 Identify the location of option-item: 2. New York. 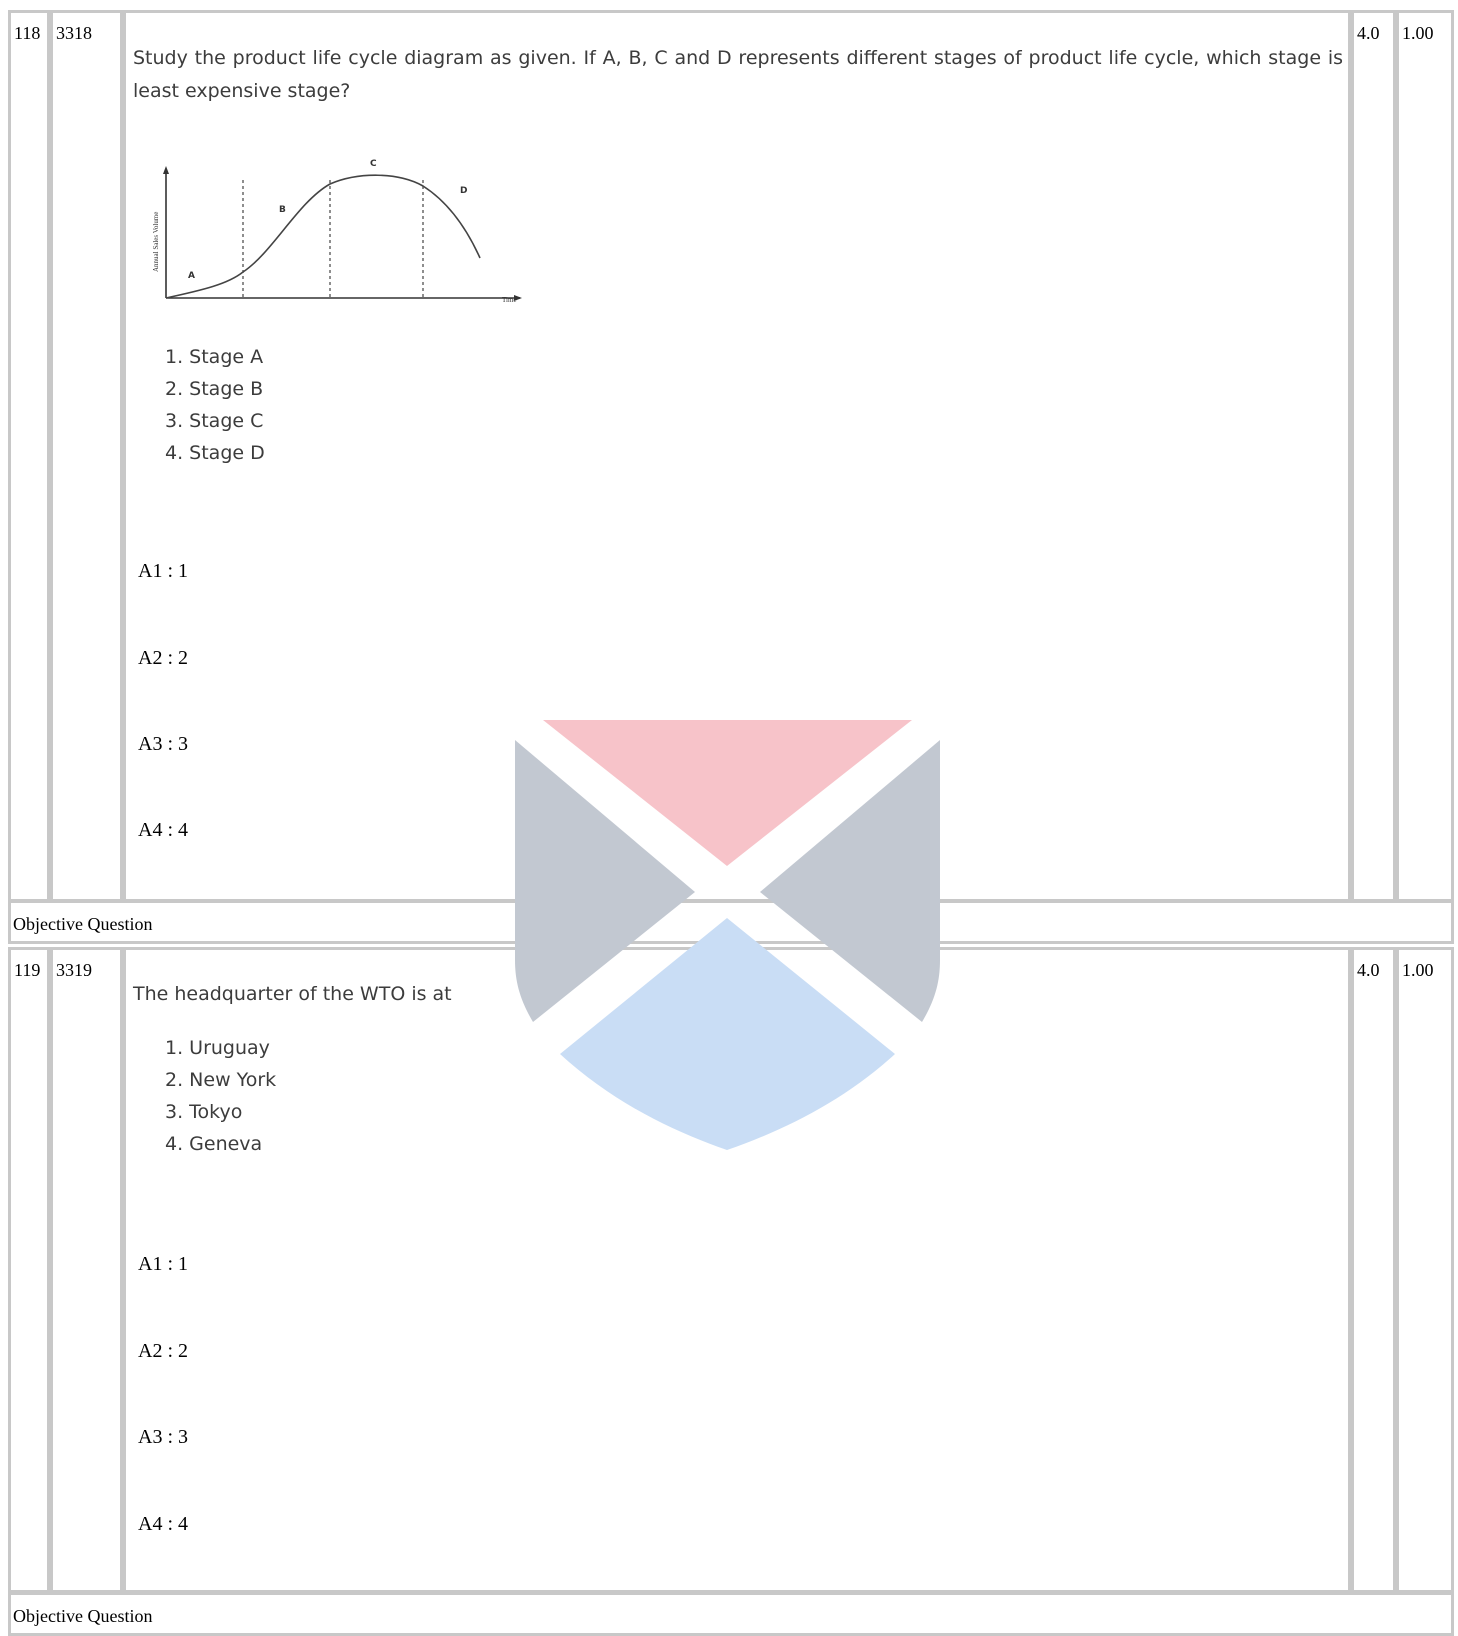
(221, 1080).